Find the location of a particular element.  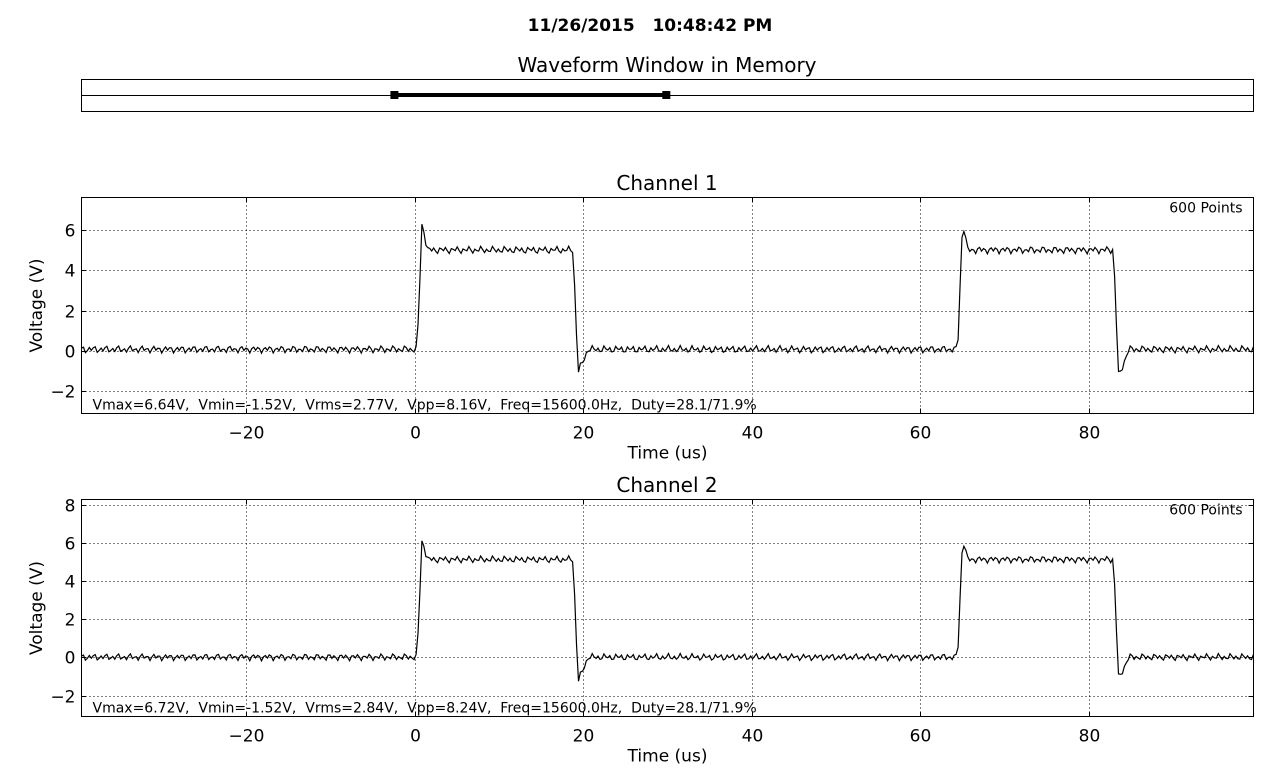

memory-window-title: Waveform Window in Memory is located at coordinates (666, 65).